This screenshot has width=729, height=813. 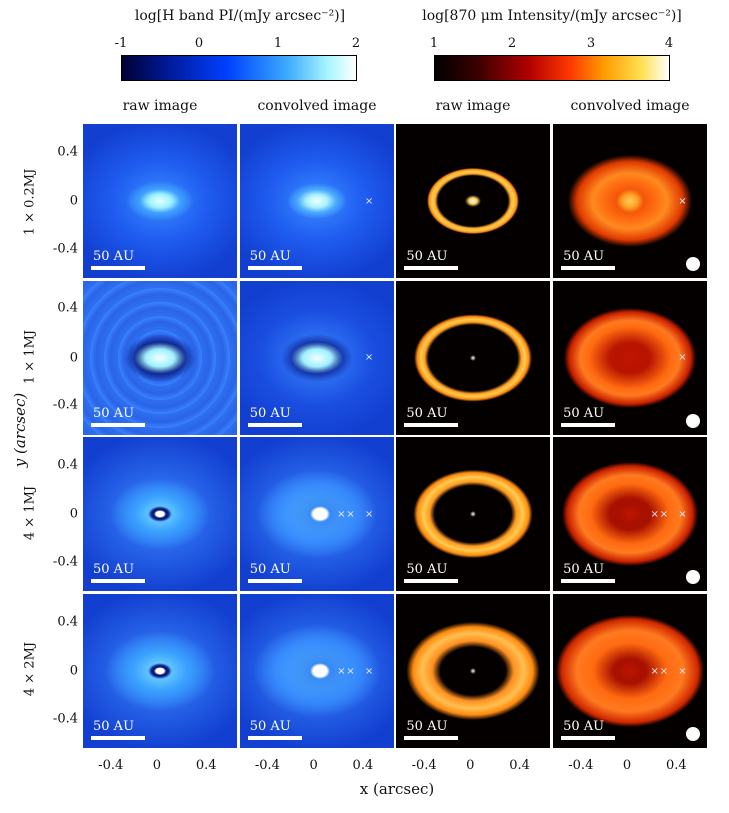 What do you see at coordinates (669, 43) in the screenshot?
I see `mm-tick: 4` at bounding box center [669, 43].